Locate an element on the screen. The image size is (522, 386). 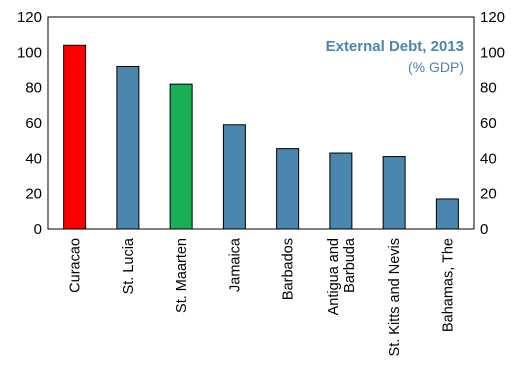
category-label: Antigua andBarbuda is located at coordinates (342, 276).